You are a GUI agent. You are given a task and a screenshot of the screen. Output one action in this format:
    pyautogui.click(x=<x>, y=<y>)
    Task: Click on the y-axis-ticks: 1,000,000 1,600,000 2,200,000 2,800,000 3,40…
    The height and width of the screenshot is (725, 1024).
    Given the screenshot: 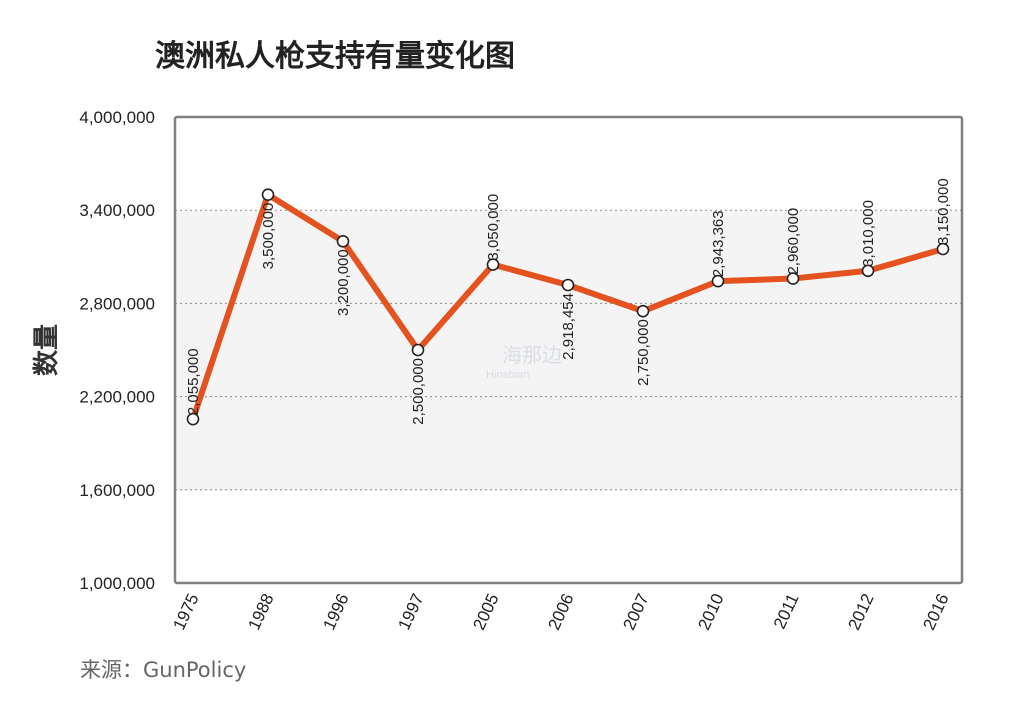 What is the action you would take?
    pyautogui.click(x=117, y=350)
    